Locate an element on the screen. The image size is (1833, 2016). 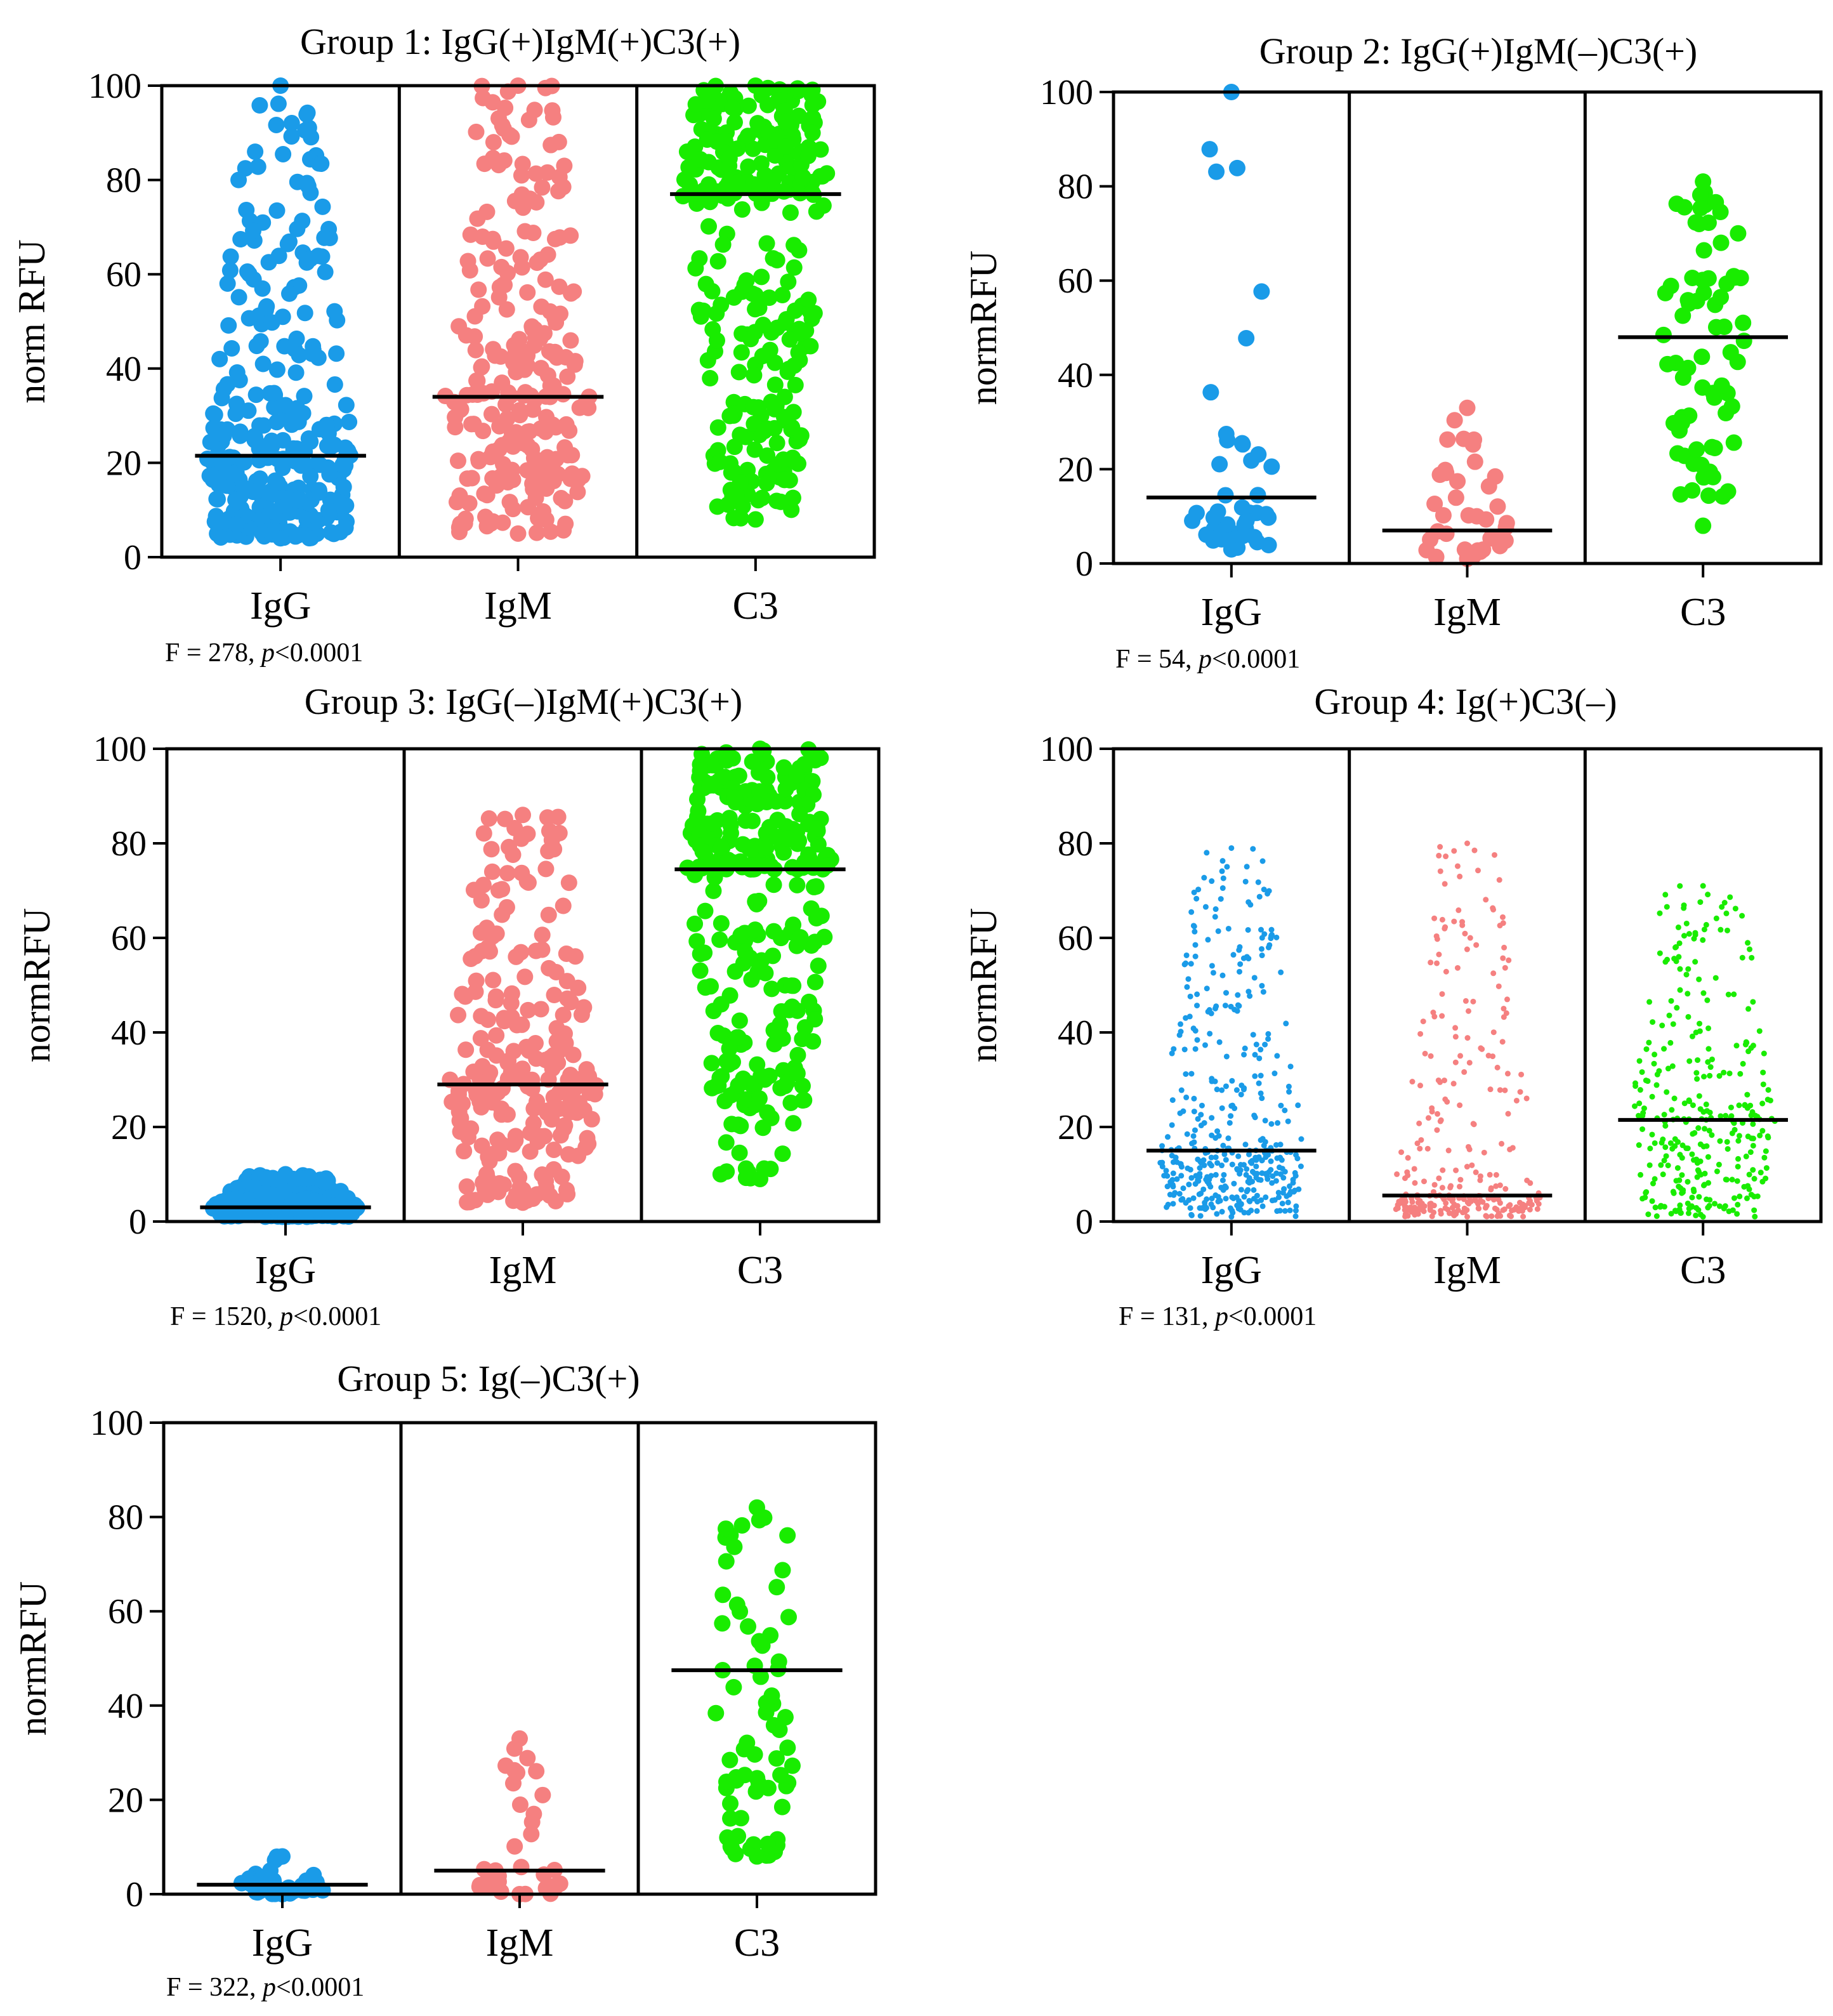
group1-stat-f: F = 278, is located at coordinates (213, 653).